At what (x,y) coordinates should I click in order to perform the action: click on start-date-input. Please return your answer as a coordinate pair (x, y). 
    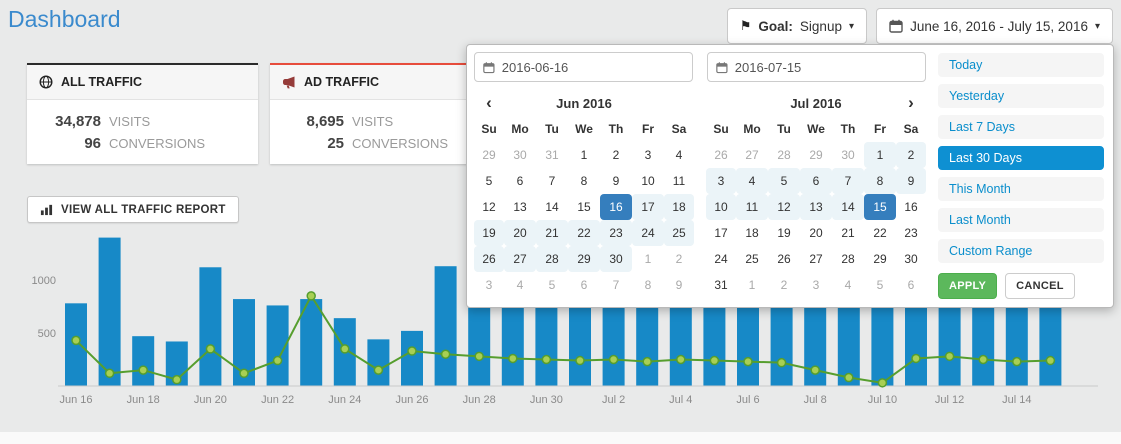
    Looking at the image, I should click on (592, 67).